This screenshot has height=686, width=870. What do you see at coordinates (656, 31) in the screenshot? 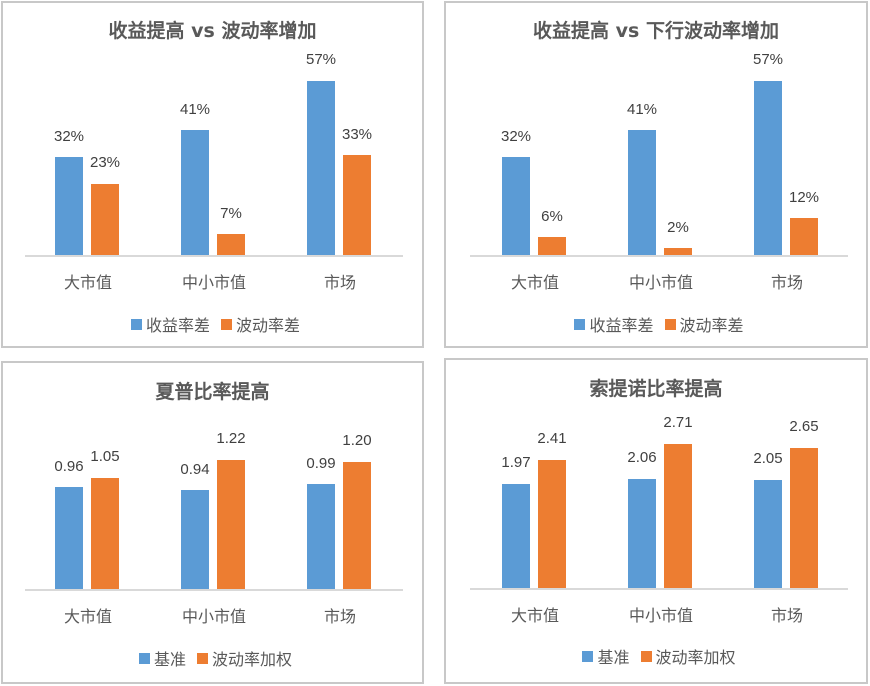
I see `chart-title: 收益提高 vs 下行波动率增加` at bounding box center [656, 31].